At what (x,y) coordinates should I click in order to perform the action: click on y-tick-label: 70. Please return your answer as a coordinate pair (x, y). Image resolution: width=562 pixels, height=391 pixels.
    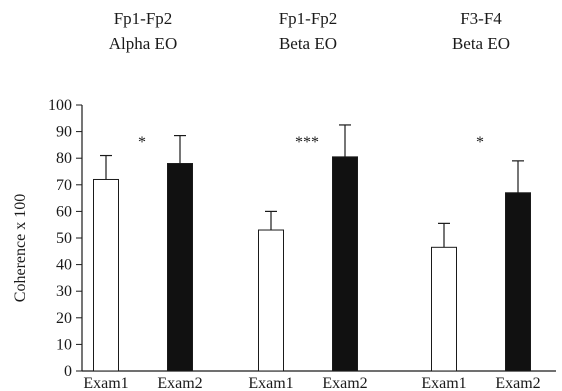
    Looking at the image, I should click on (64, 185).